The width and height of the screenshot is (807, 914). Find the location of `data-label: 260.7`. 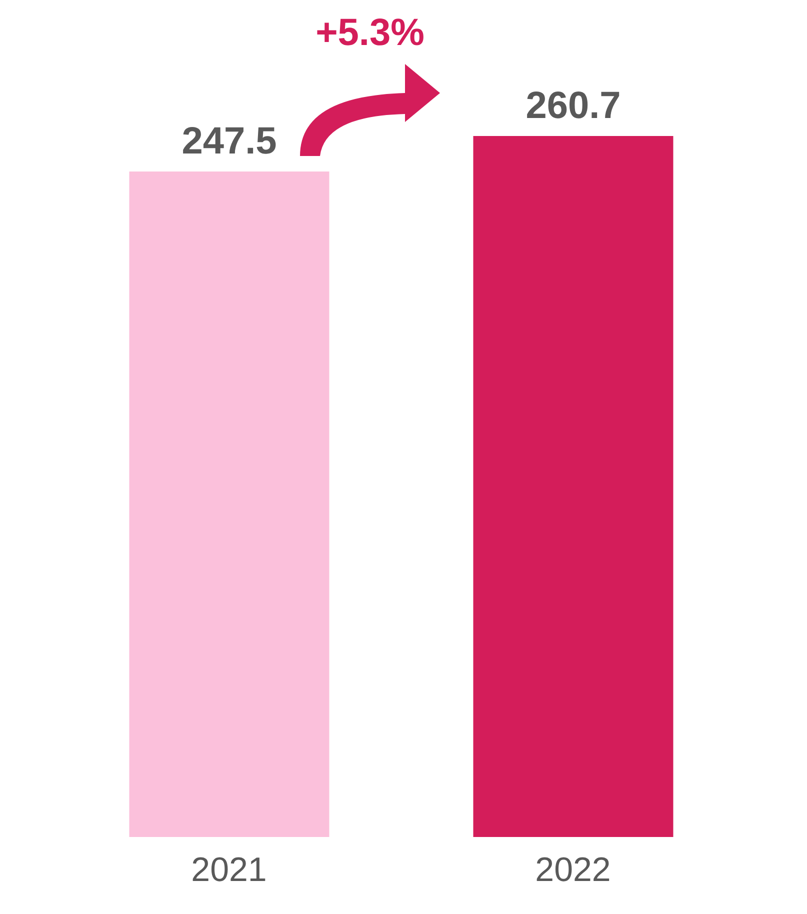

data-label: 260.7 is located at coordinates (573, 106).